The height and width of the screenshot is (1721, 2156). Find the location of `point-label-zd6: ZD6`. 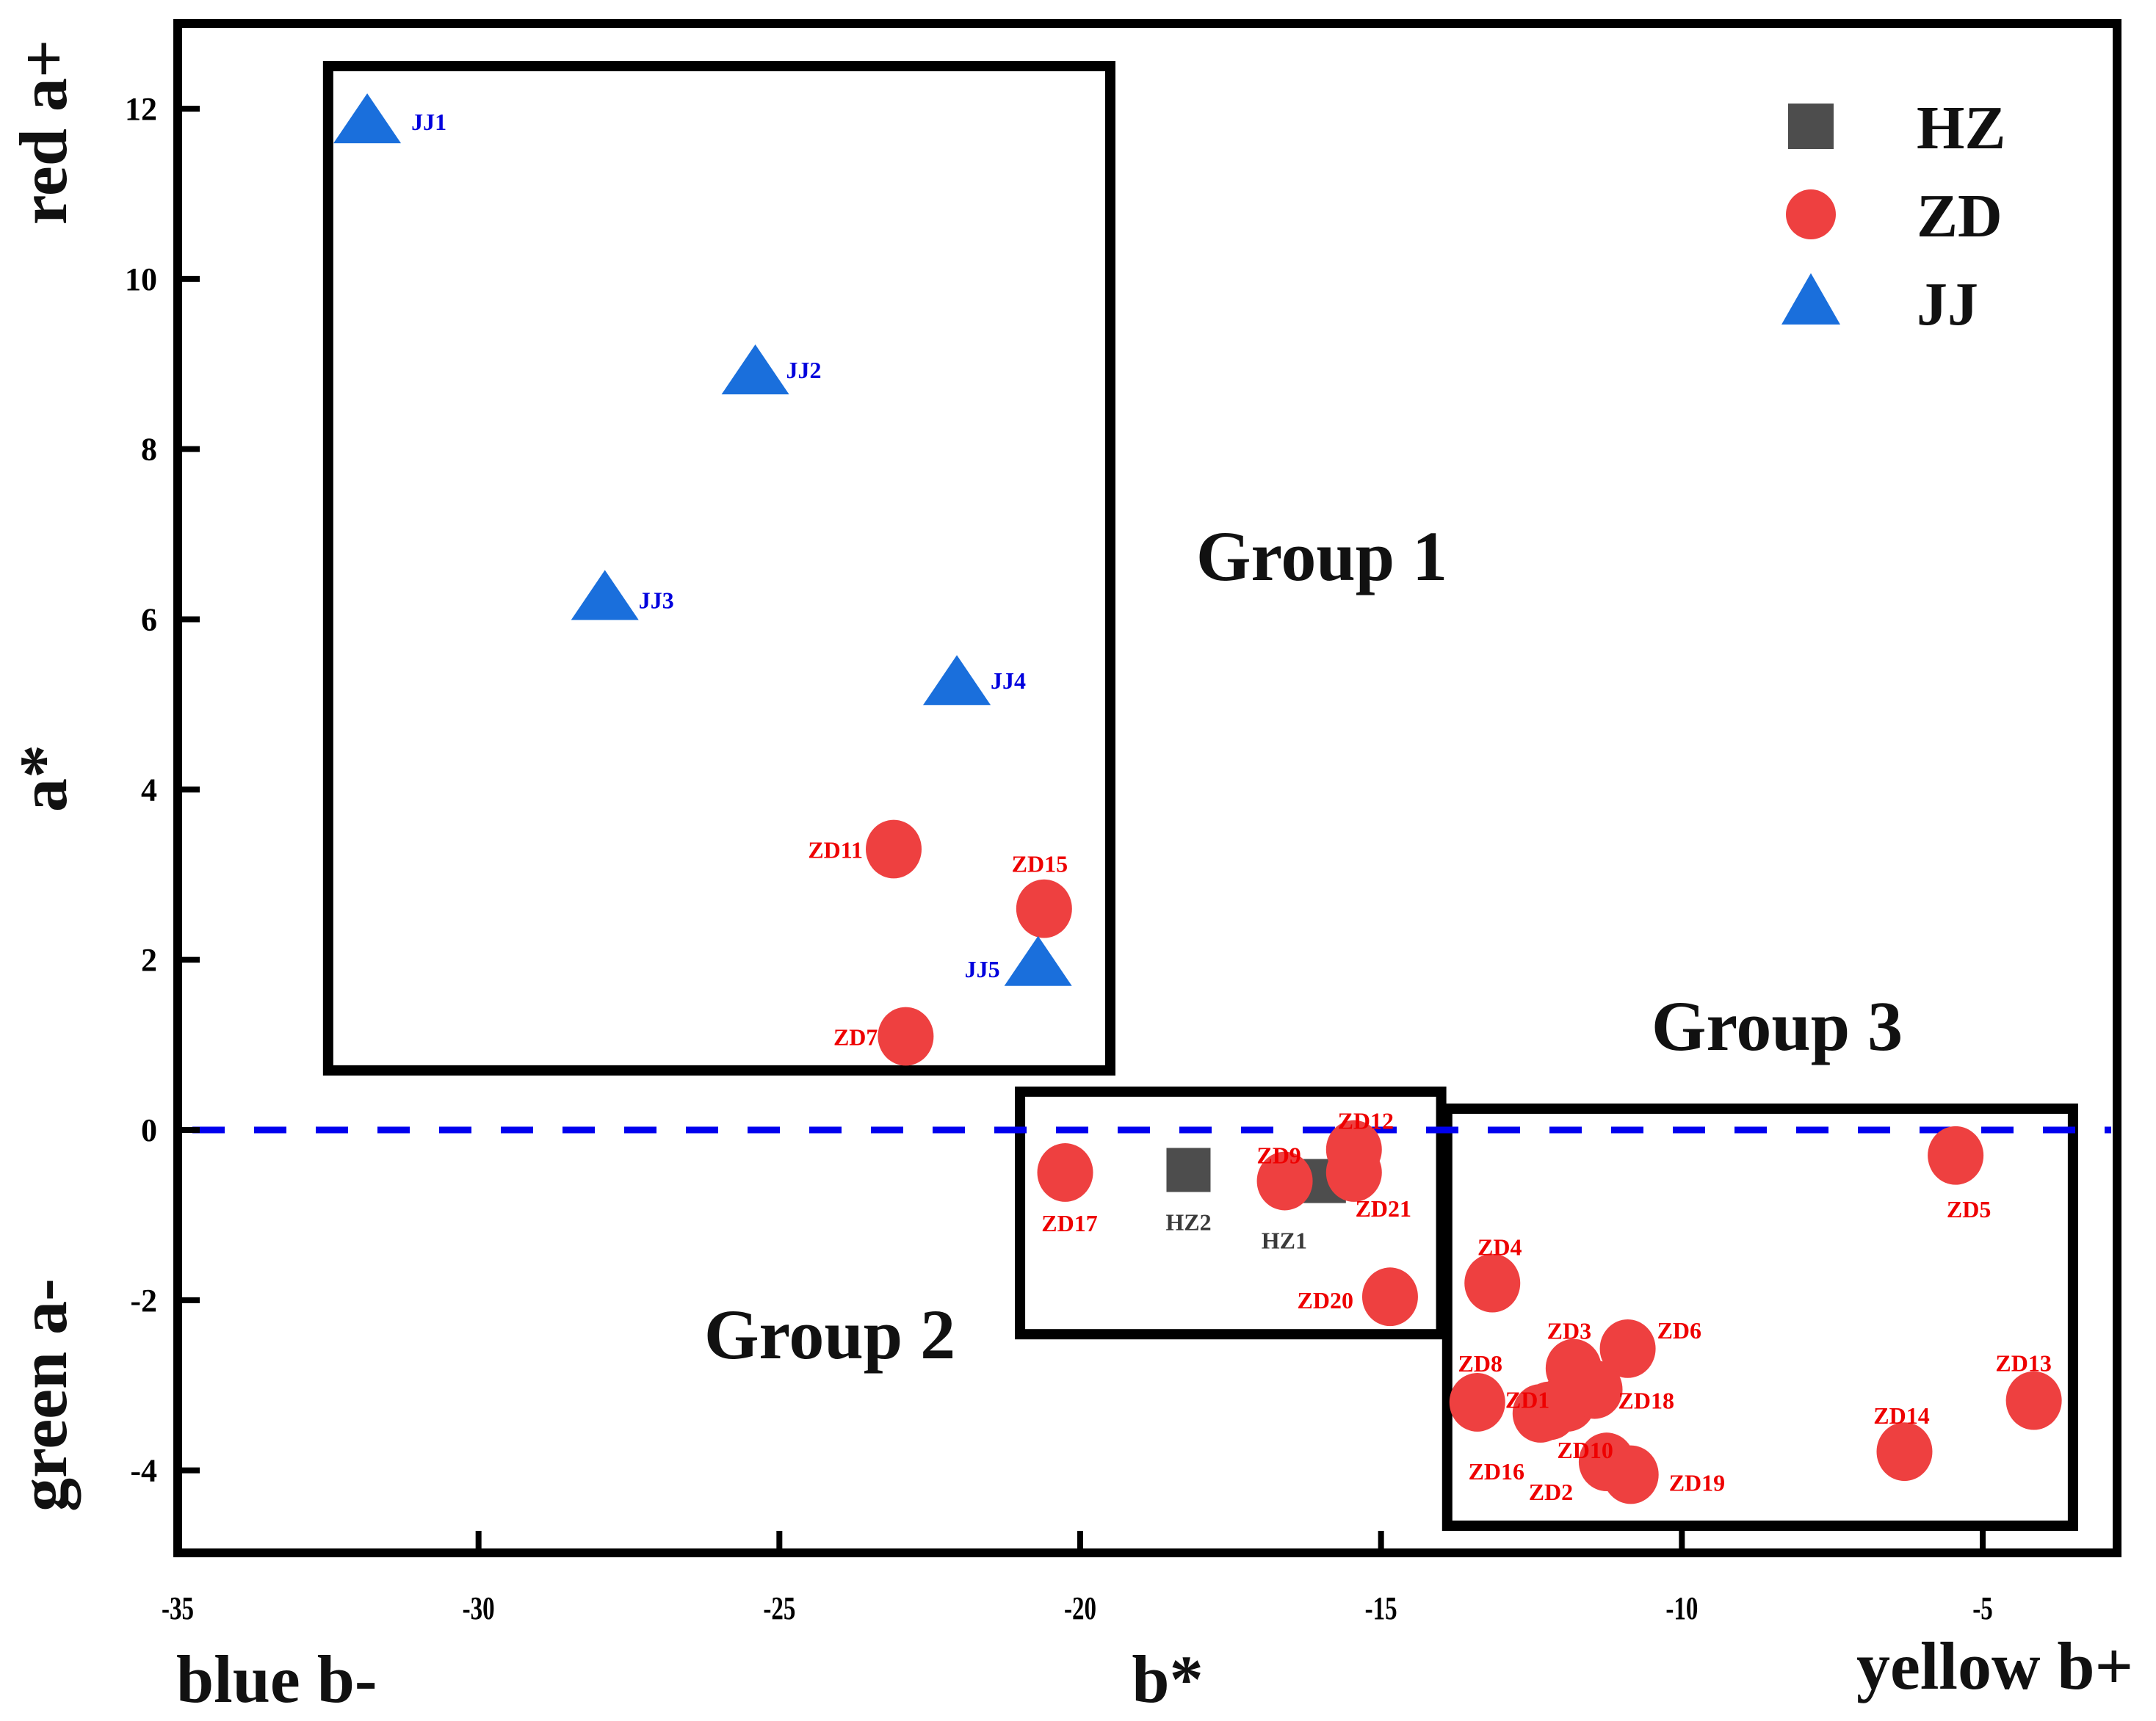

point-label-zd6: ZD6 is located at coordinates (1679, 1330).